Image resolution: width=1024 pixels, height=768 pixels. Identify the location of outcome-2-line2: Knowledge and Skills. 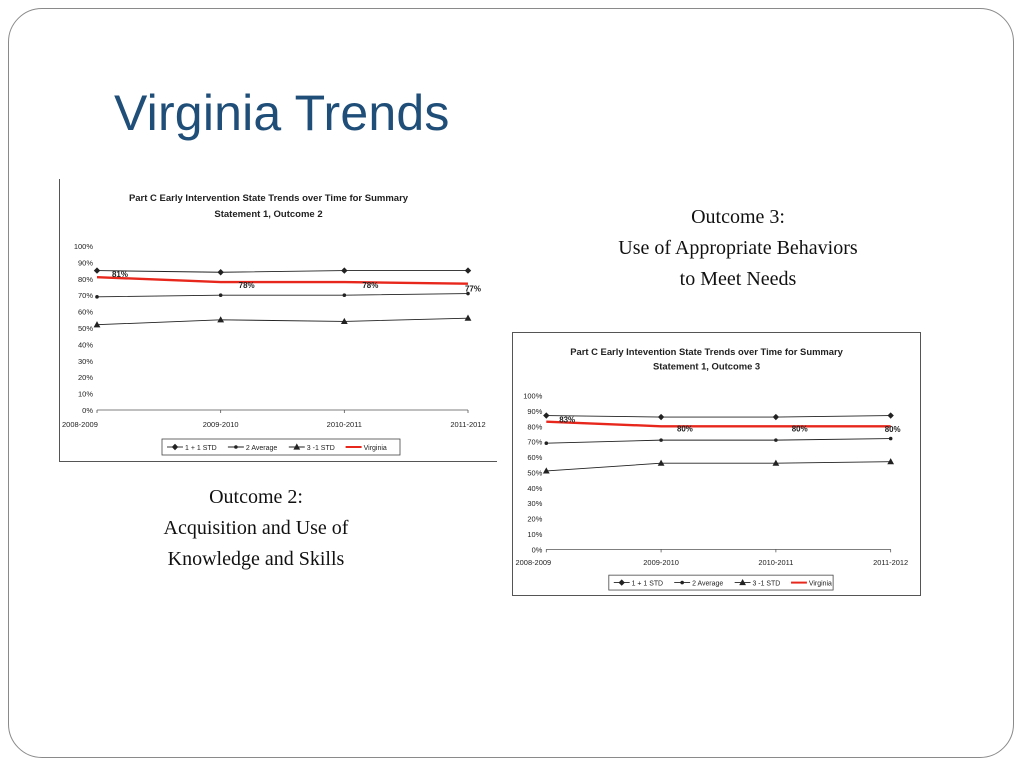
(256, 559).